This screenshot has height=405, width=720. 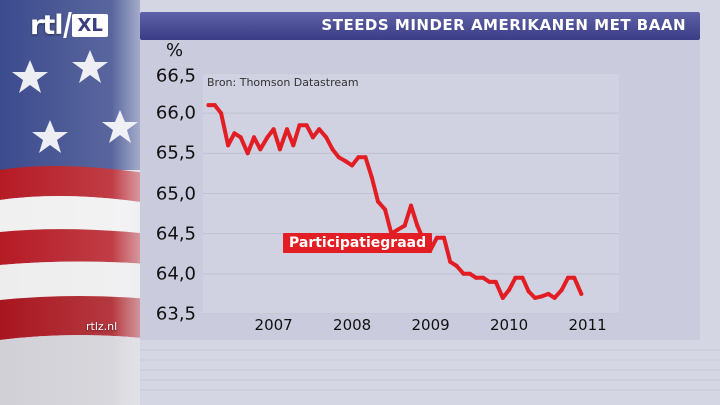 What do you see at coordinates (175, 193) in the screenshot?
I see `y-tick-label: 65,0` at bounding box center [175, 193].